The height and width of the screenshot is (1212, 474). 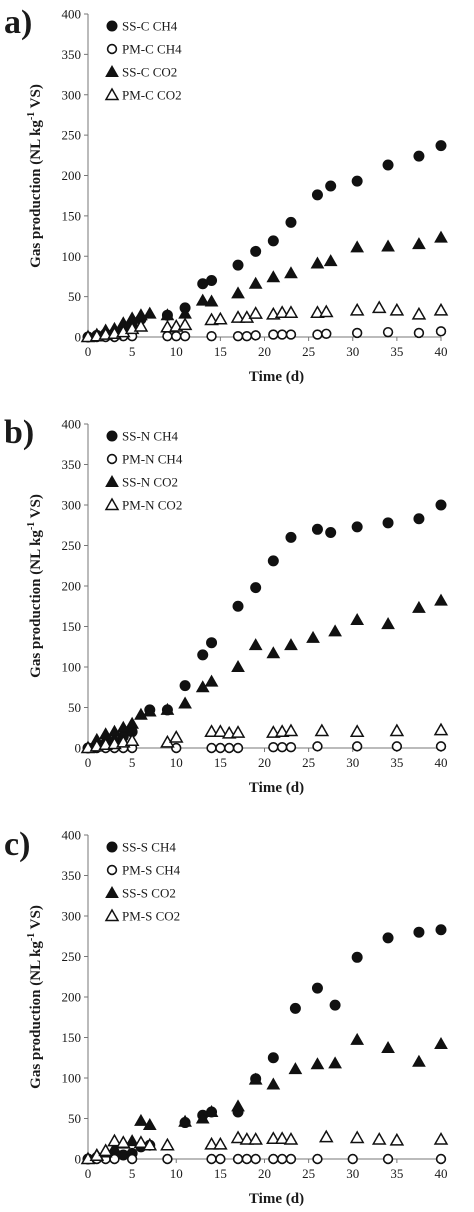 I want to click on x-tick-label: 25, so click(x=308, y=762).